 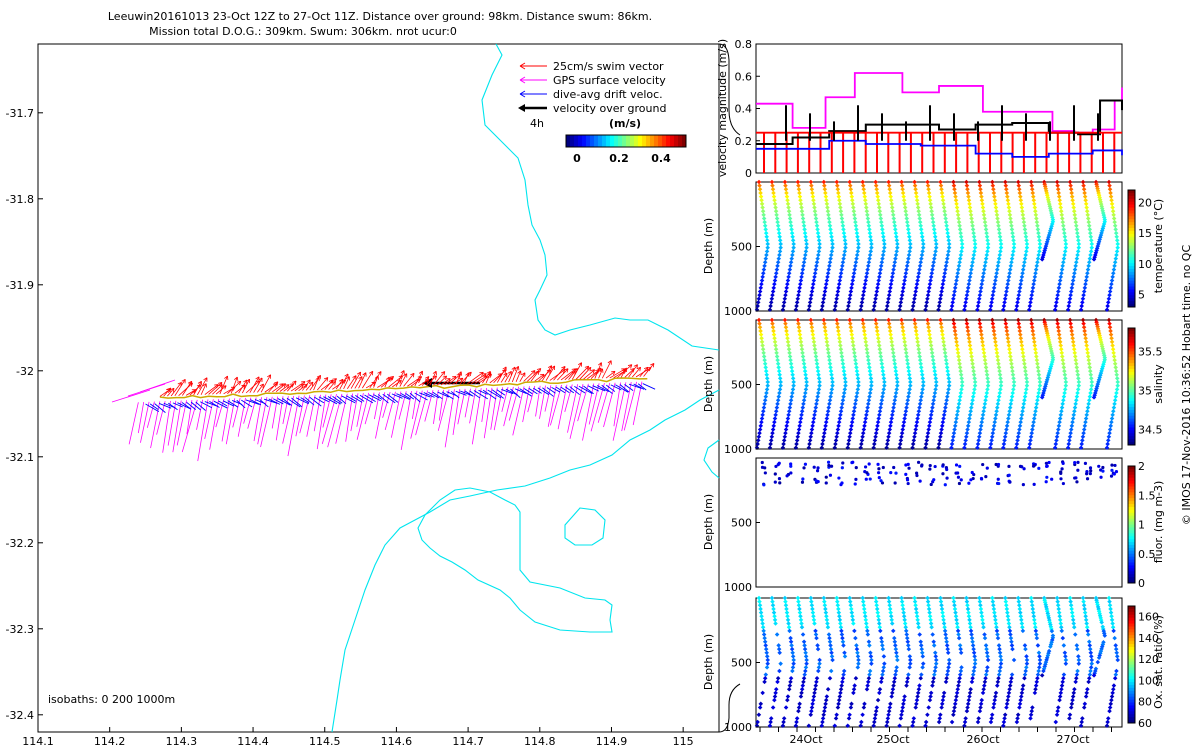 I want to click on velmag-series-line, so click(x=939, y=103).